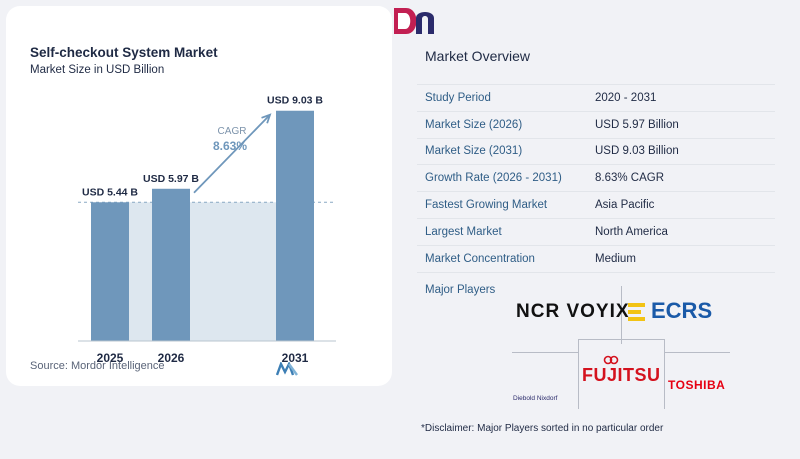 The width and height of the screenshot is (800, 459). I want to click on row-key: Market Size (2026), so click(474, 124).